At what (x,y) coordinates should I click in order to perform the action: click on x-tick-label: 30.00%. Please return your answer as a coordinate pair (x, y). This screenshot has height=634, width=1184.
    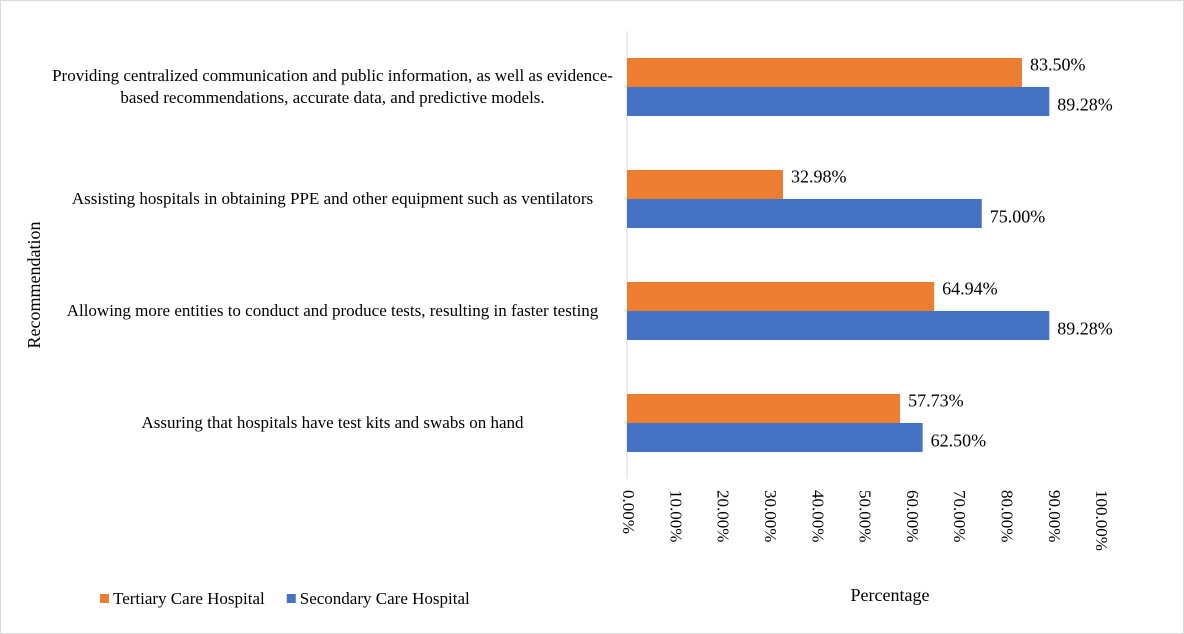
    Looking at the image, I should click on (770, 516).